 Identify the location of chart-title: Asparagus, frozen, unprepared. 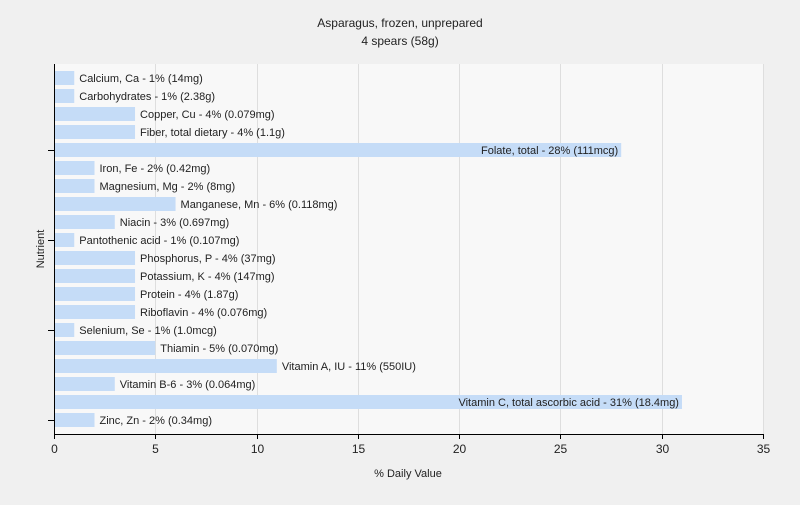
(399, 23).